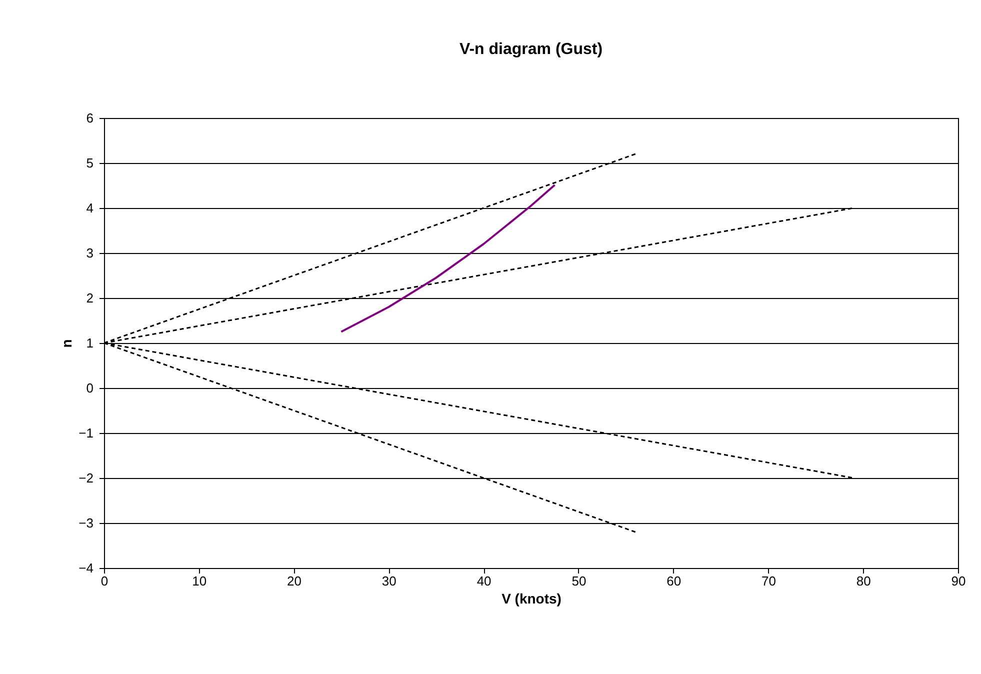 The width and height of the screenshot is (981, 674). What do you see at coordinates (863, 581) in the screenshot?
I see `x-tick-label: 80` at bounding box center [863, 581].